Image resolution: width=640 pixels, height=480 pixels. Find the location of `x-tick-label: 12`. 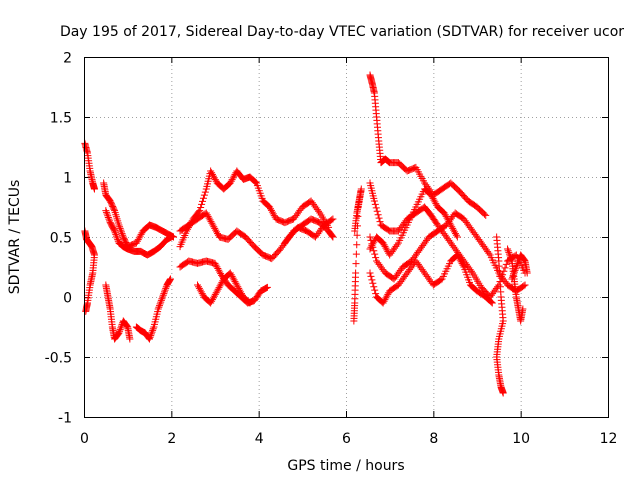

x-tick-label: 12 is located at coordinates (609, 439).